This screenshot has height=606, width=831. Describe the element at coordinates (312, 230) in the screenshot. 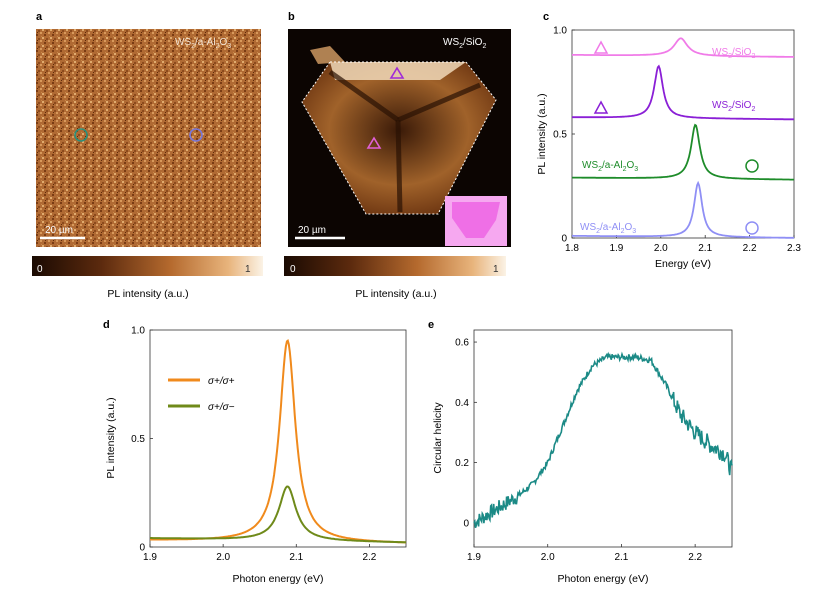

I see `panel-b-scalebar-label: 20 µm` at that location.